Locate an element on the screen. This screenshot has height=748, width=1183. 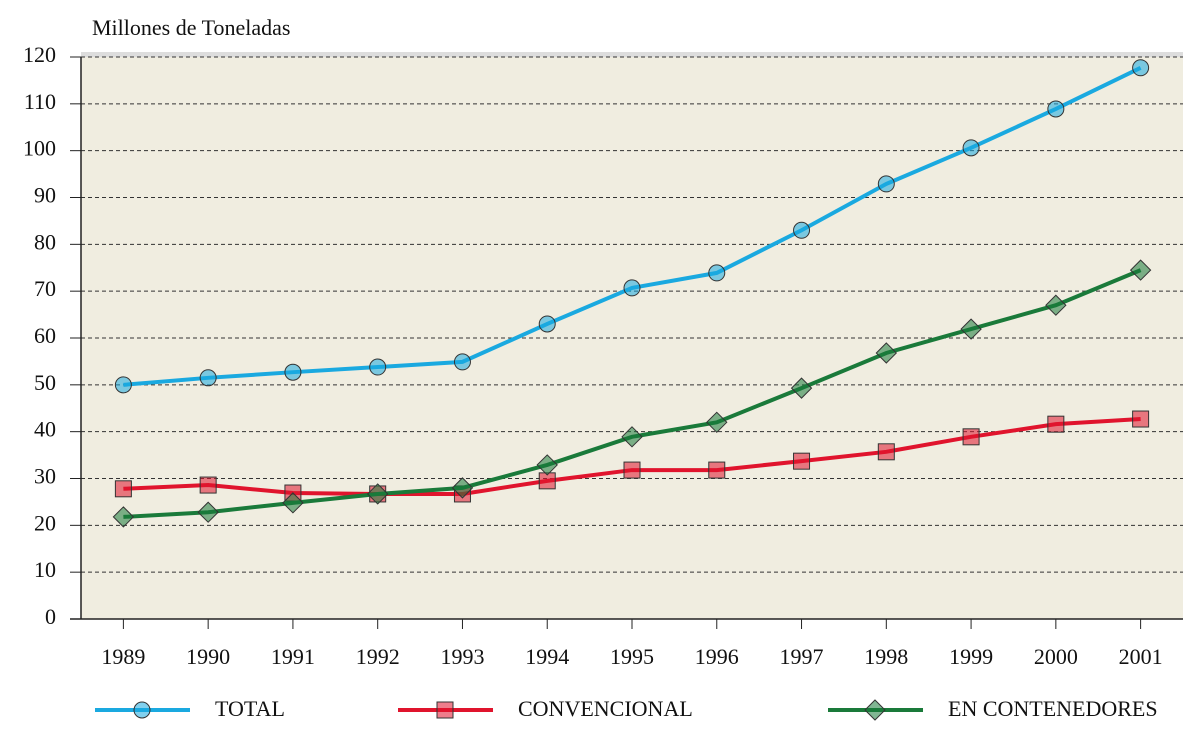
y-tick-label: 10 is located at coordinates (45, 569).